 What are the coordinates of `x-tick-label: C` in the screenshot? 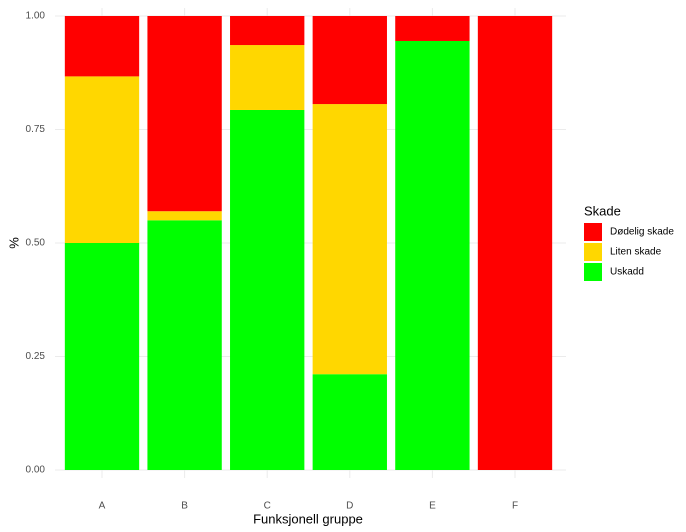 It's located at (267, 506).